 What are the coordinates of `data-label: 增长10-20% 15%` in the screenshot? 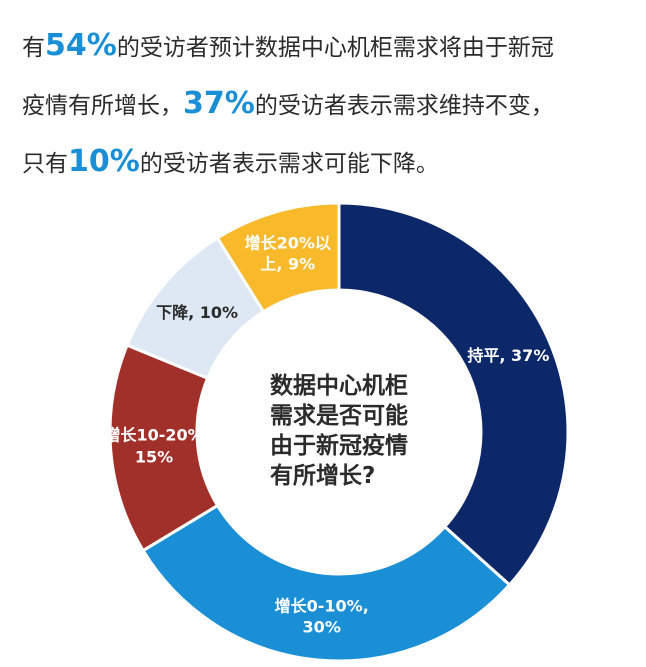 It's located at (154, 446).